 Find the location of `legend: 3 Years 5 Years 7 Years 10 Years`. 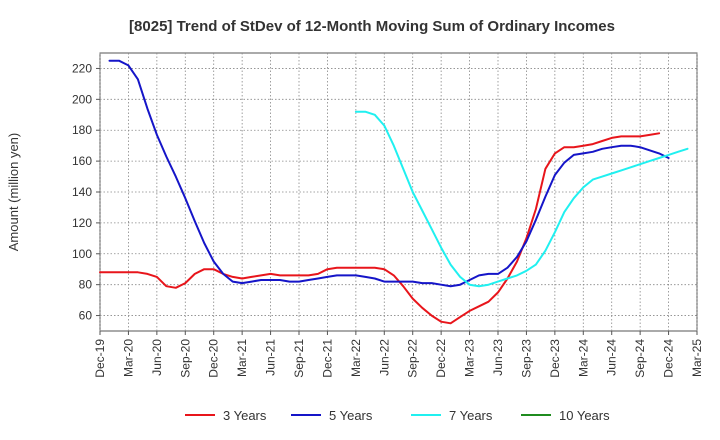

legend: 3 Years 5 Years 7 Years 10 Years is located at coordinates (397, 415).